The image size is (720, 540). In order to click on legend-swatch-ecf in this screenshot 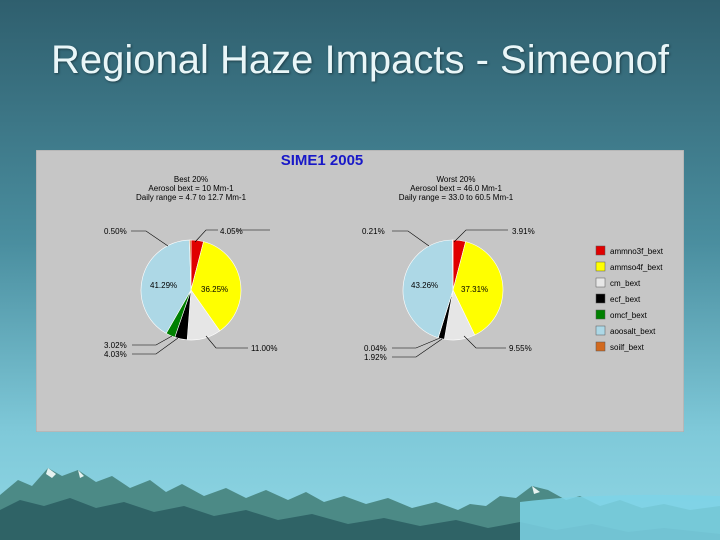, I will do `click(600, 298)`.